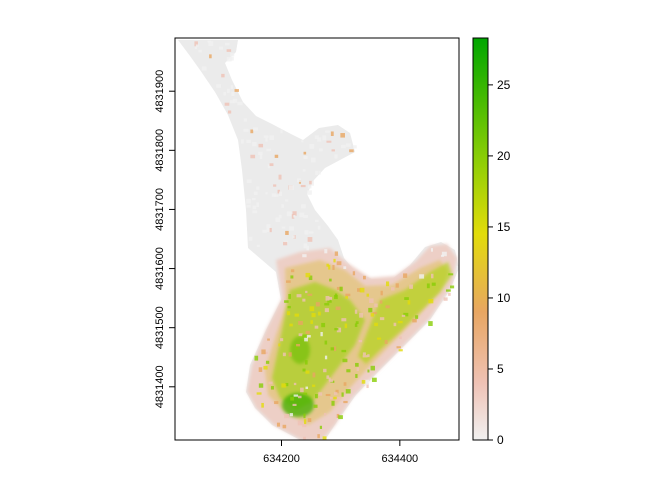 Image resolution: width=672 pixels, height=480 pixels. I want to click on x-axis: 634200 634400, so click(340, 452).